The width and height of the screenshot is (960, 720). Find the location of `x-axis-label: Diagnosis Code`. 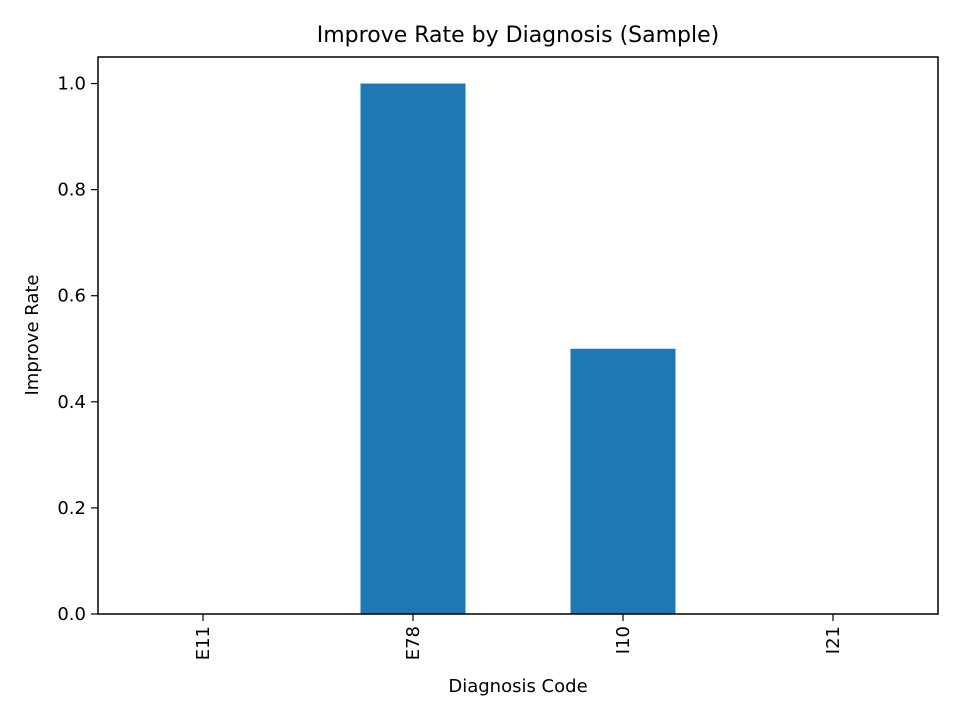

x-axis-label: Diagnosis Code is located at coordinates (517, 686).